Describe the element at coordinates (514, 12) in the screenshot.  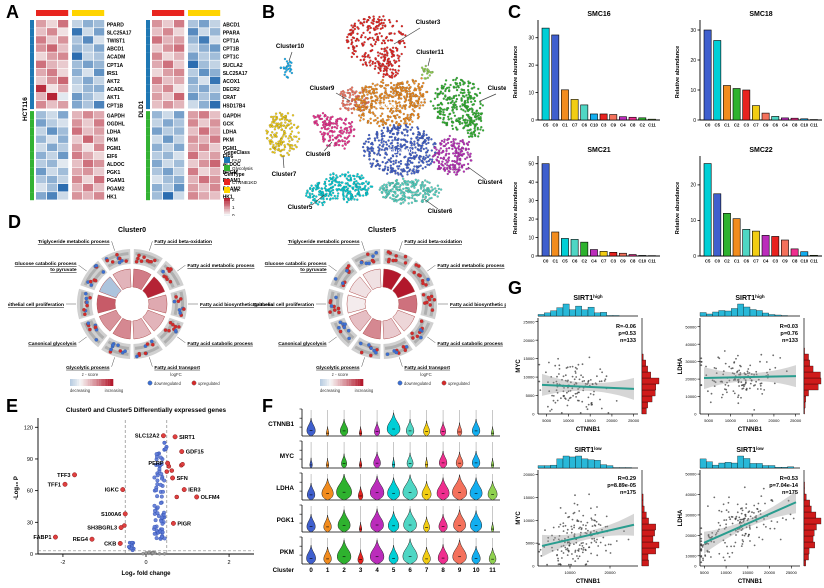
I see `panel-c-letter: C` at that location.